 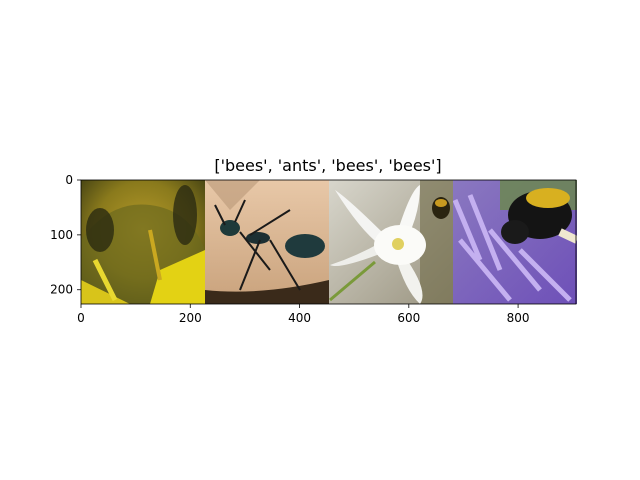 I want to click on y-axis: 0 100 200, so click(x=65, y=235).